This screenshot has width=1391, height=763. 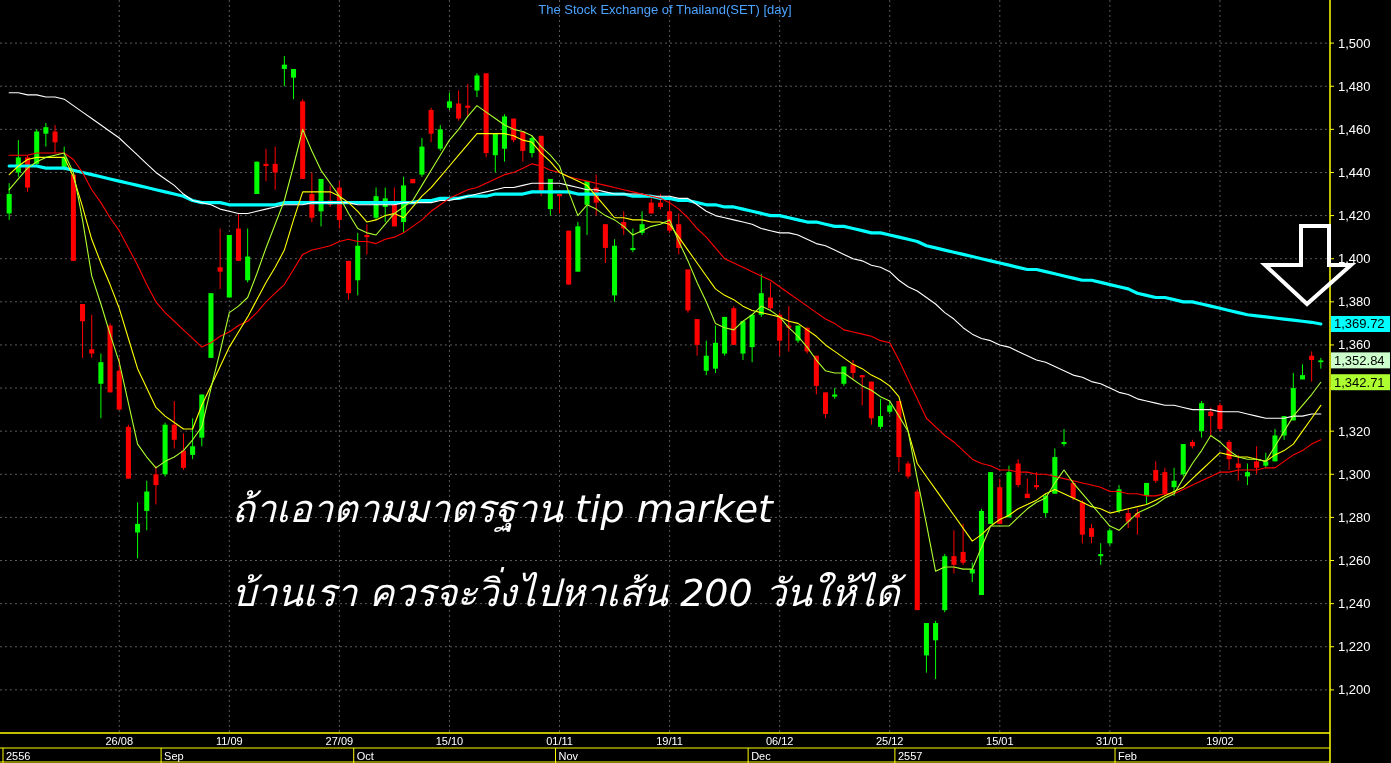 I want to click on text: Feb, so click(x=1127, y=756).